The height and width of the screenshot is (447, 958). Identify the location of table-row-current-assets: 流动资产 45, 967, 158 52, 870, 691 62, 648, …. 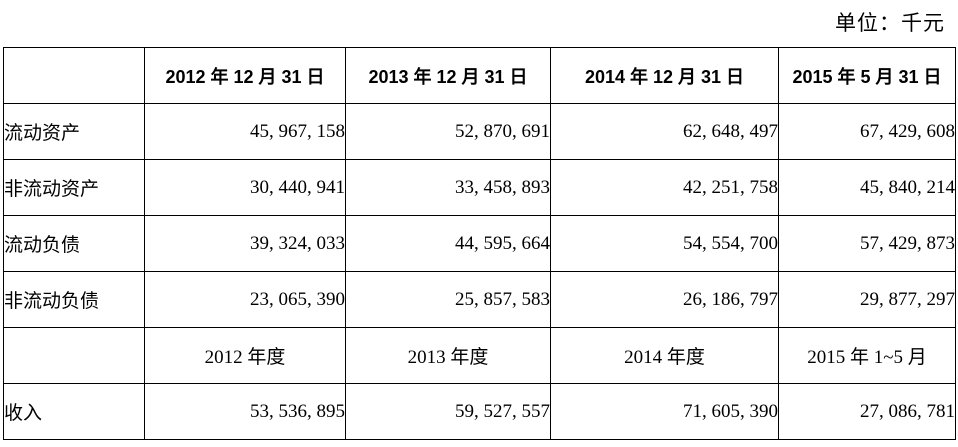
(479, 131).